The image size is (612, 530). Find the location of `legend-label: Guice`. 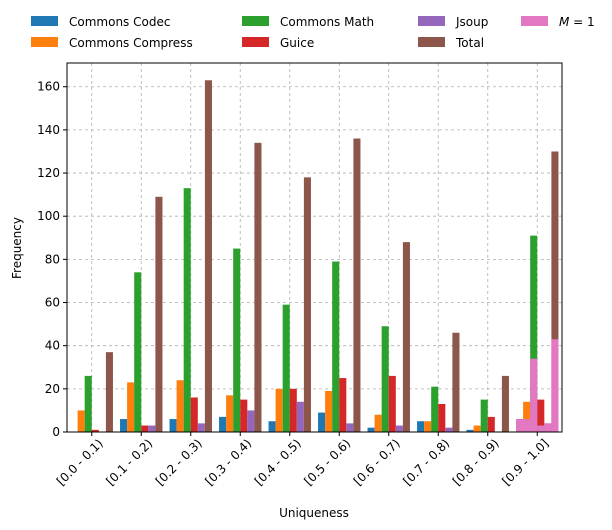

legend-label: Guice is located at coordinates (297, 43).